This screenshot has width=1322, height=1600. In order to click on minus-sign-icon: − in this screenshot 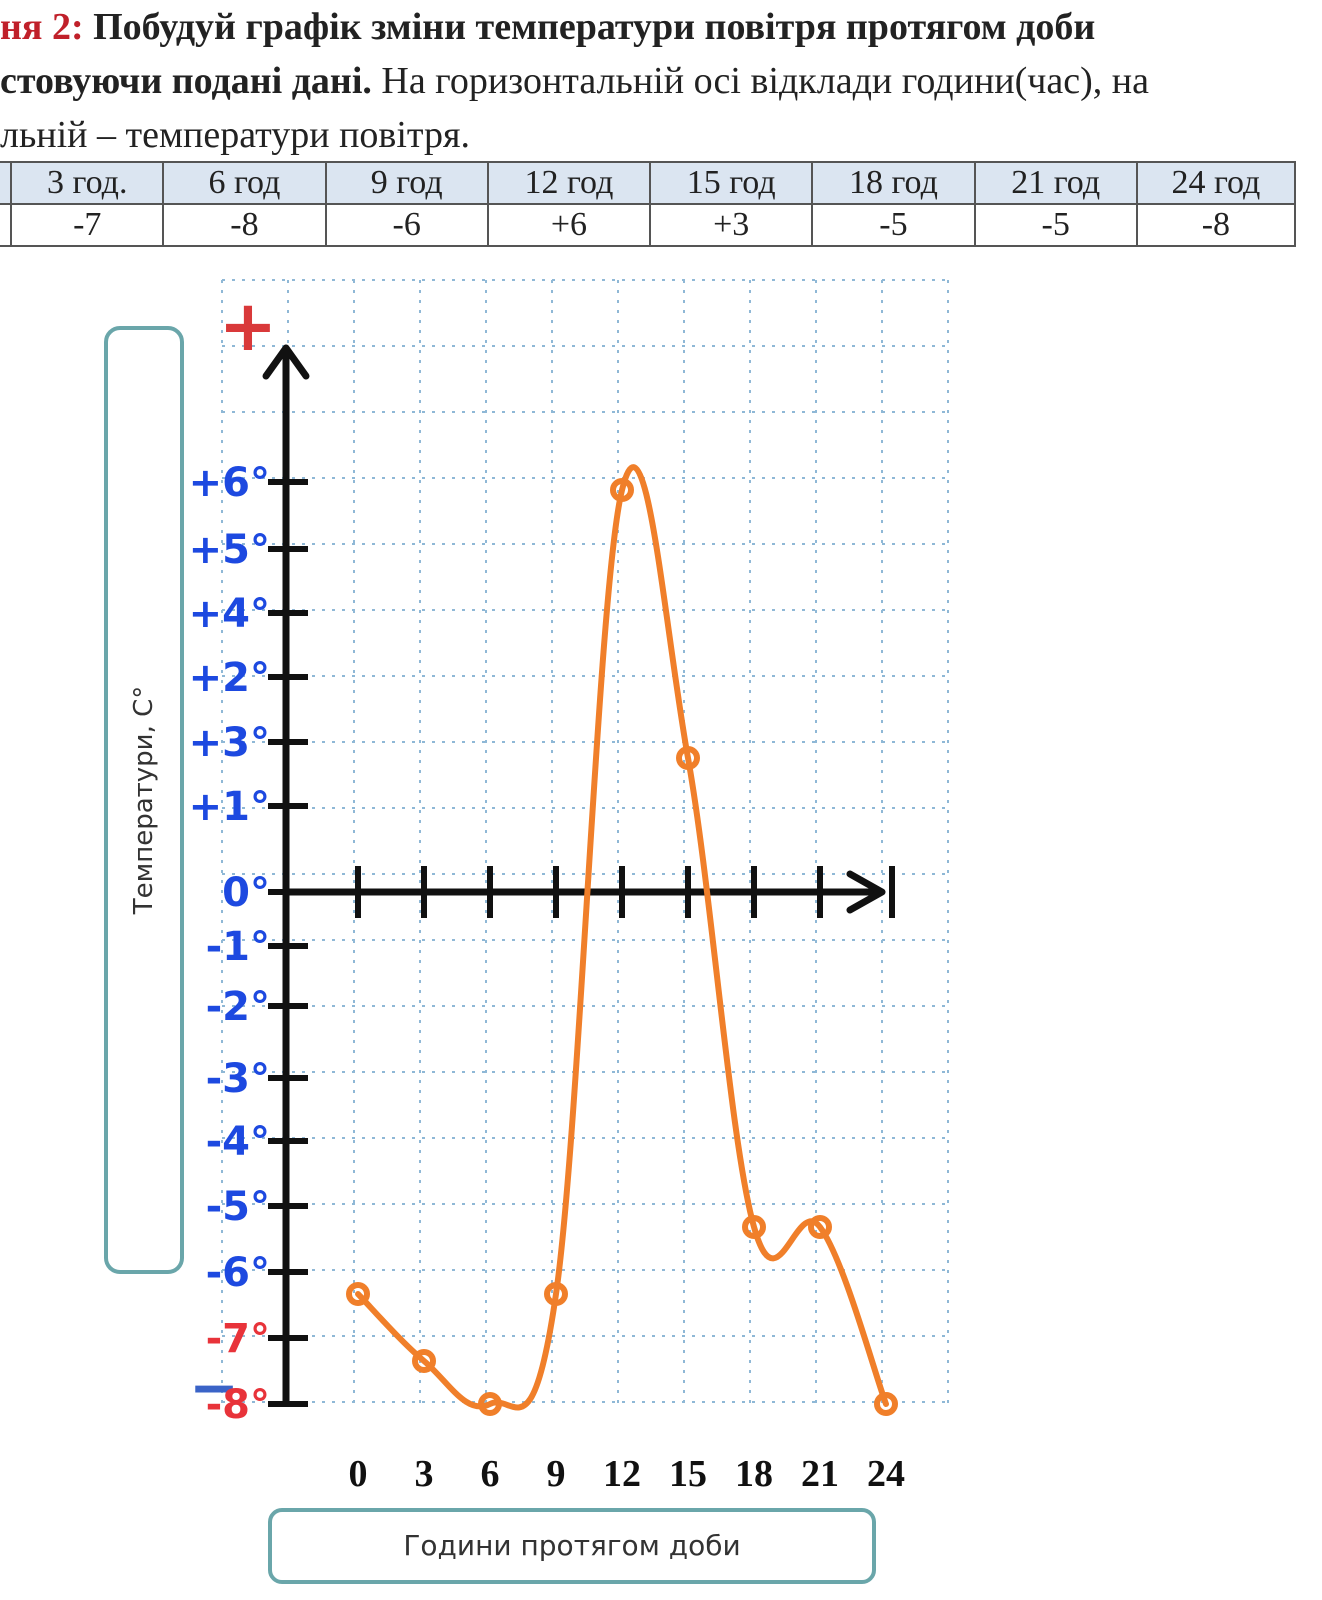, I will do `click(214, 1388)`.